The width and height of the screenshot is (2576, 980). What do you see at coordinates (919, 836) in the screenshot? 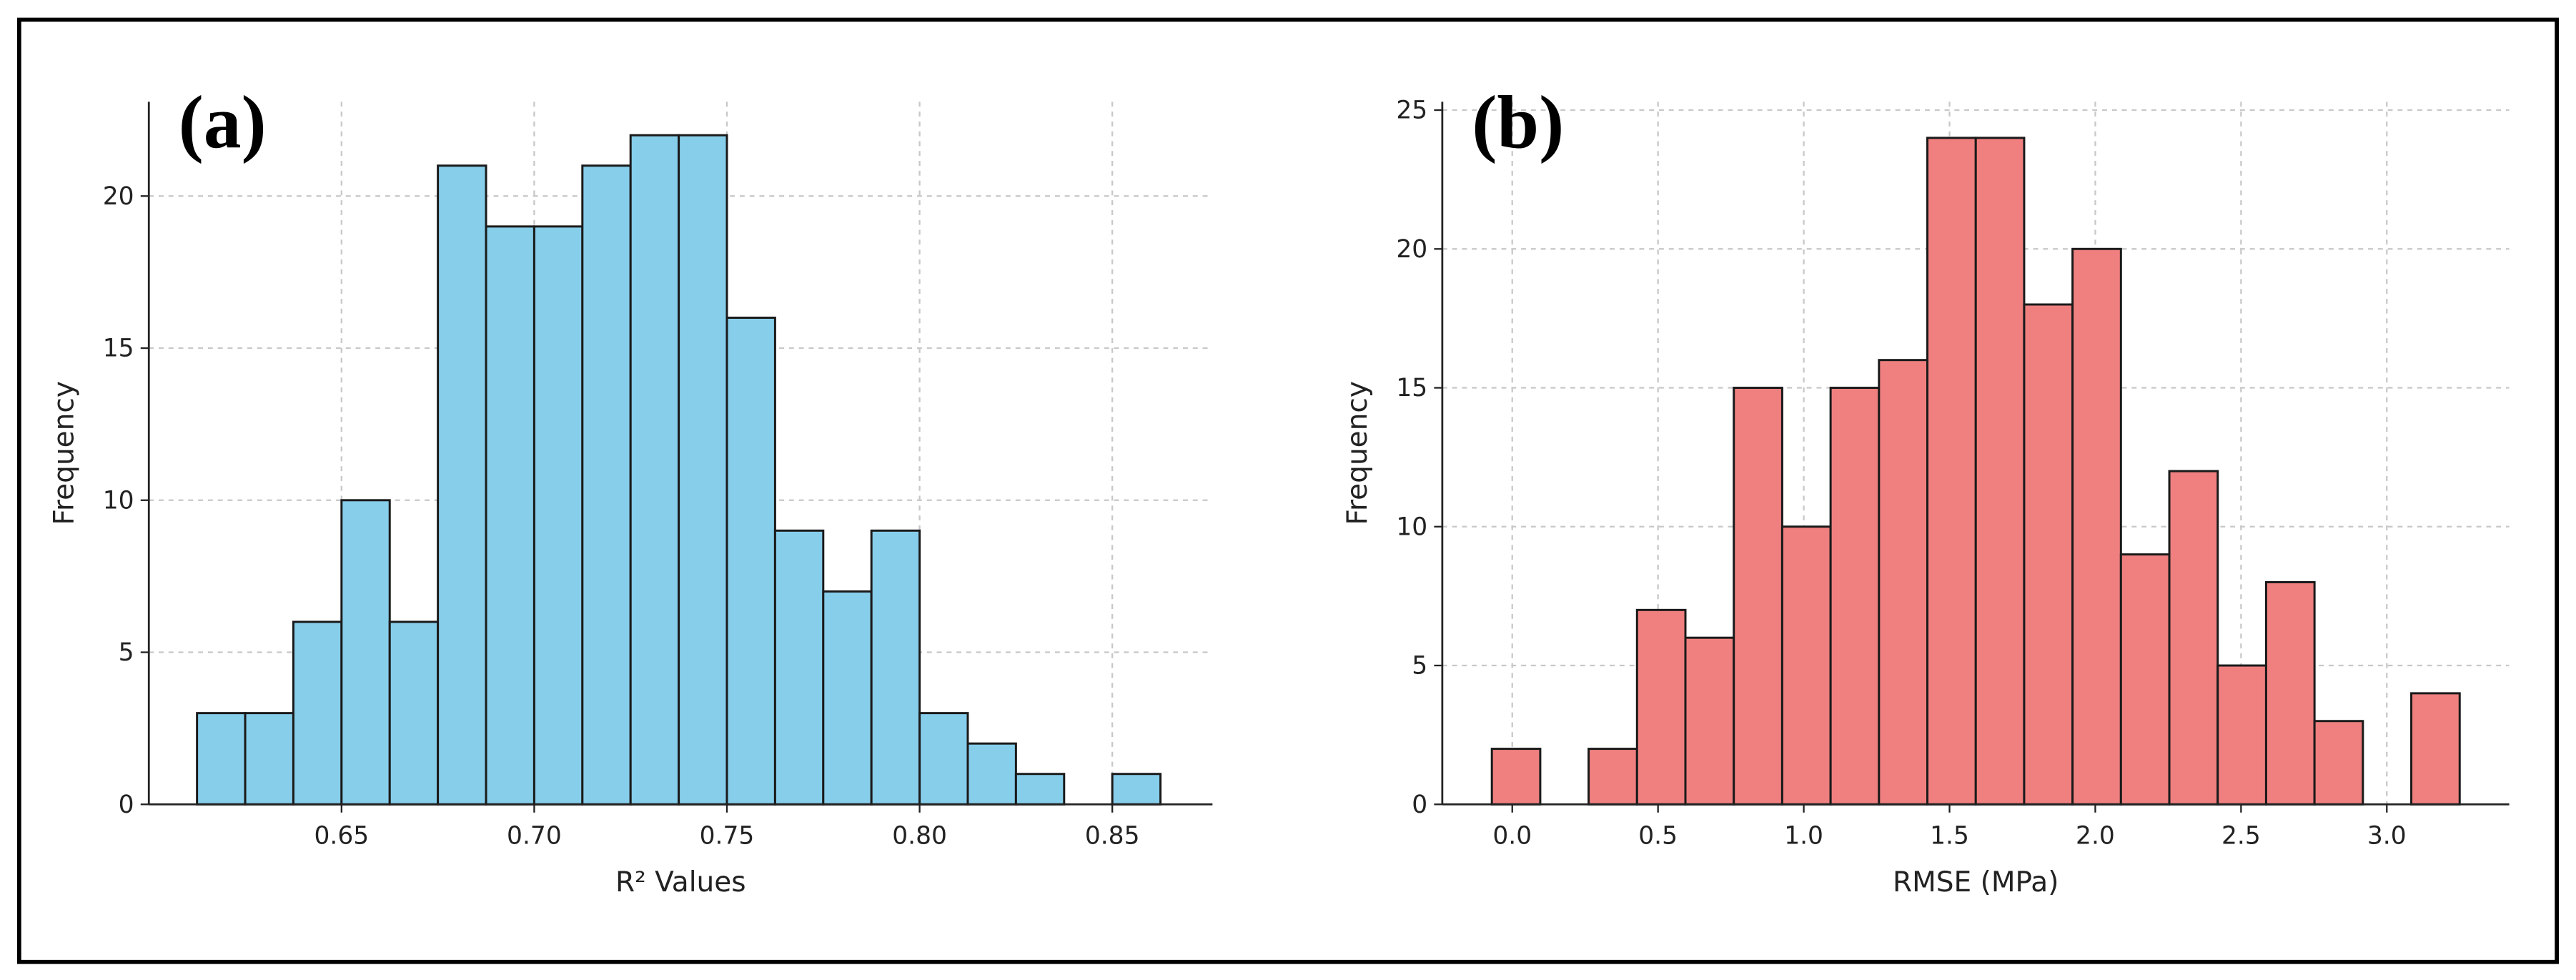
I see `x-tick-label: 0.80` at bounding box center [919, 836].